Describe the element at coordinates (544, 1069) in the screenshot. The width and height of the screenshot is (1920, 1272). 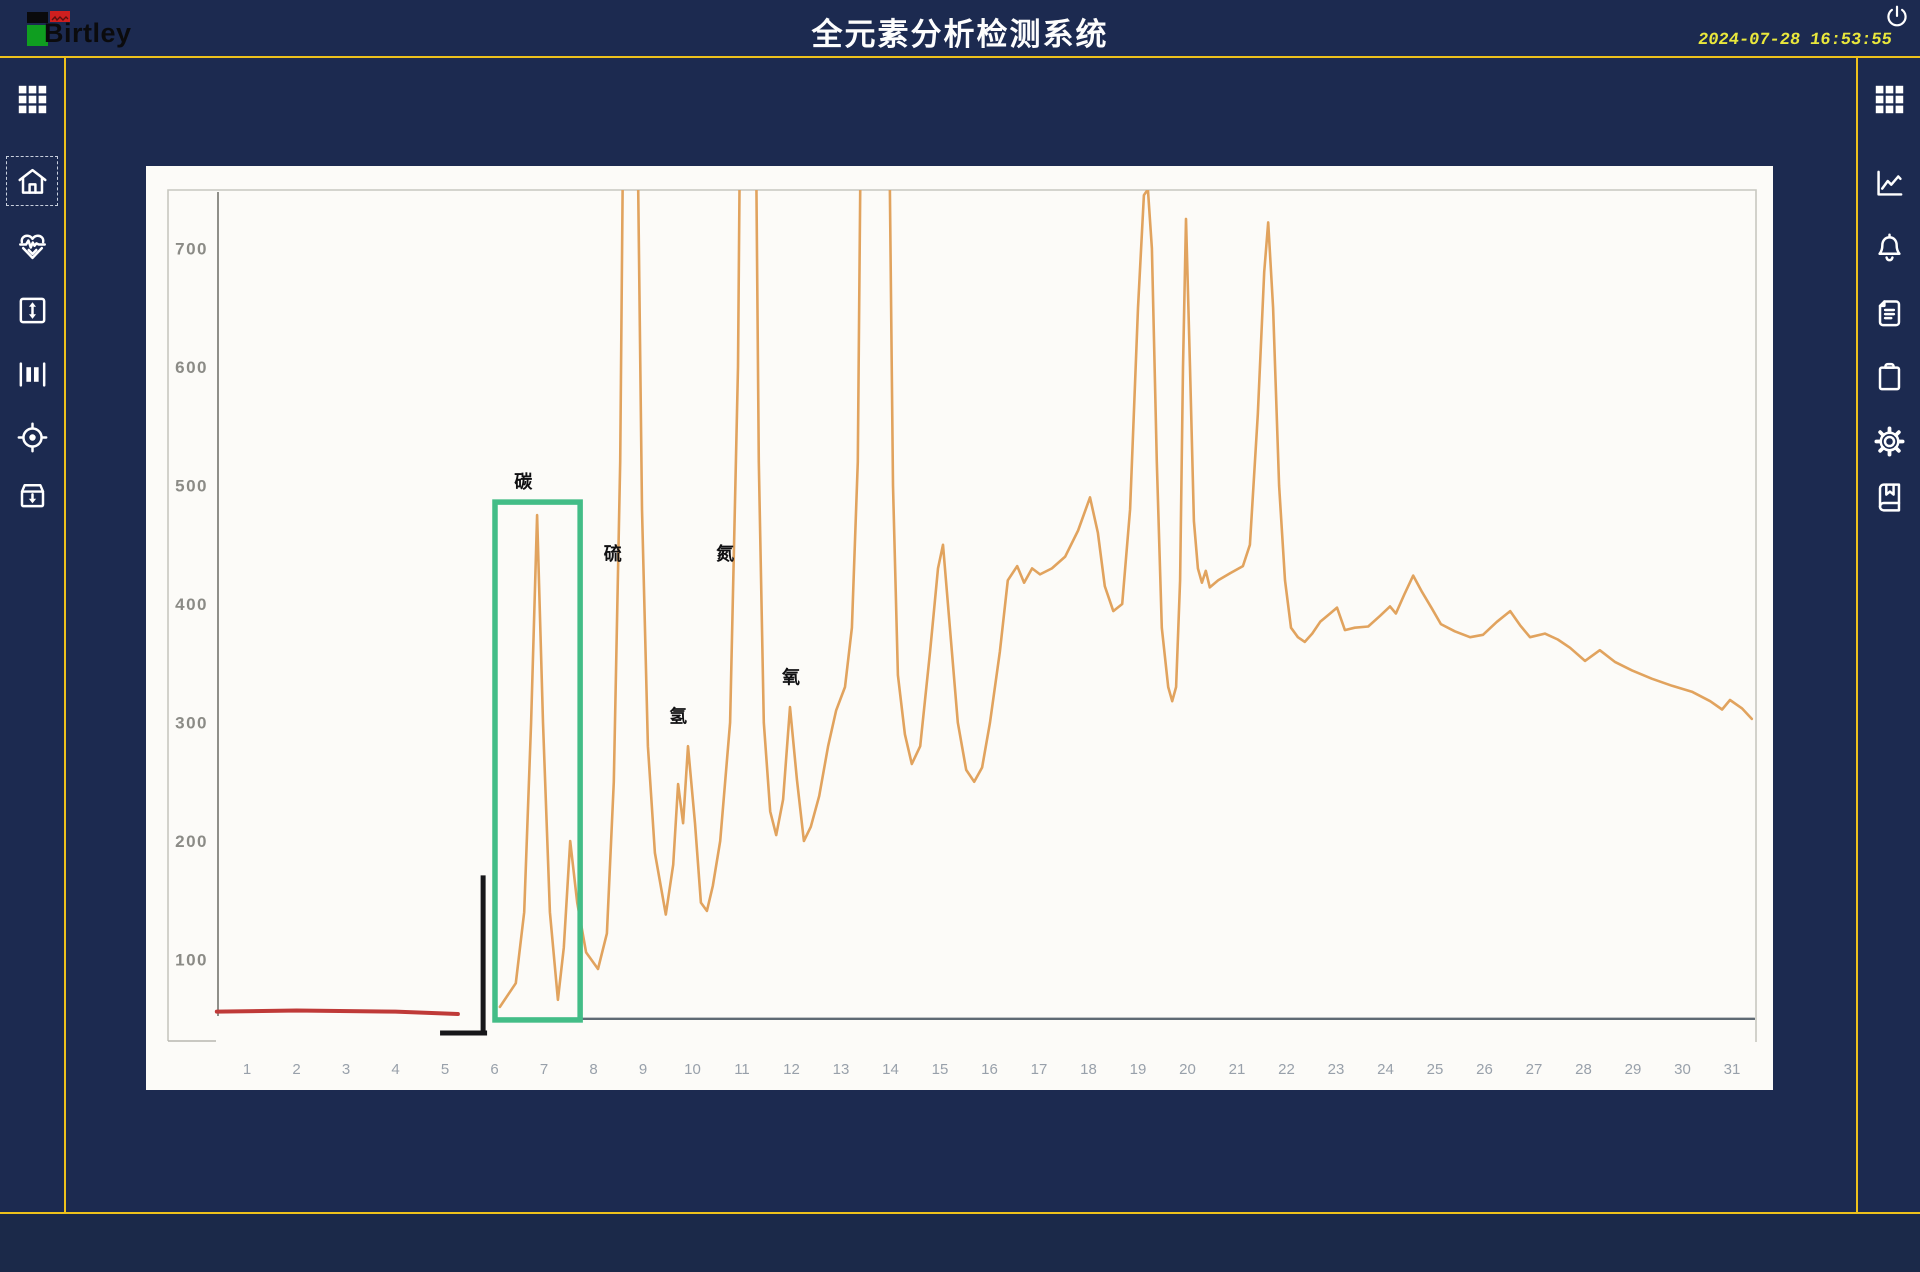
I see `svg-text: 7` at that location.